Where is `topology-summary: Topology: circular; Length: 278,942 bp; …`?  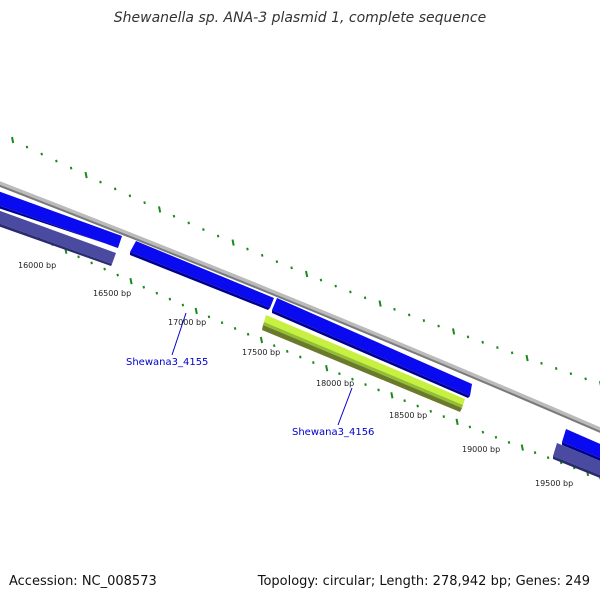
topology-summary: Topology: circular; Length: 278,942 bp; … is located at coordinates (423, 581).